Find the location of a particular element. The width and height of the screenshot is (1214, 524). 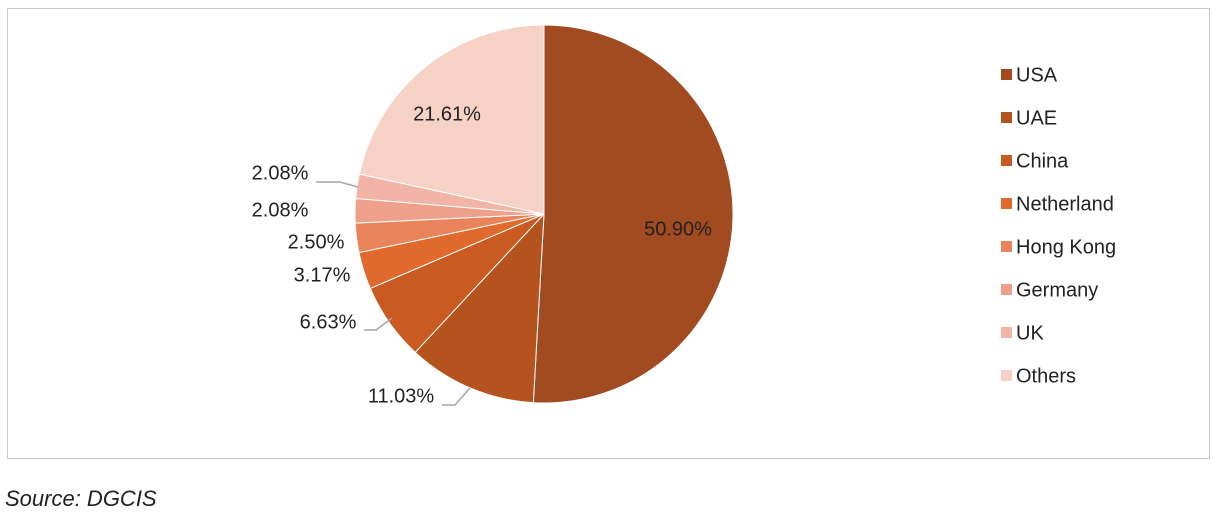

data-label: 11.03% is located at coordinates (401, 396).